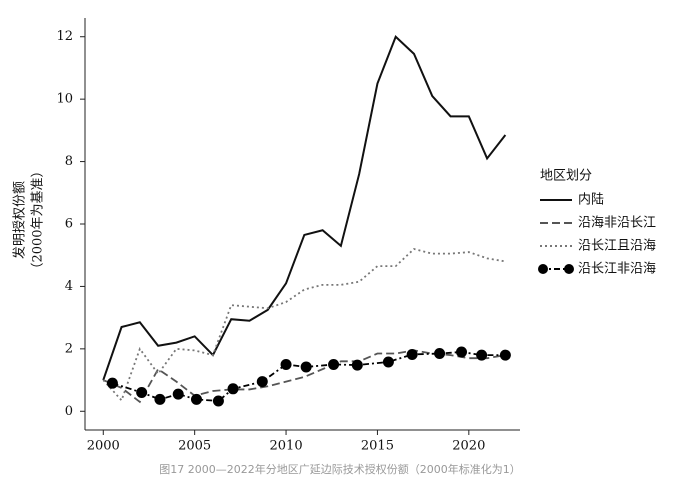 This screenshot has height=486, width=680. What do you see at coordinates (286, 446) in the screenshot?
I see `x-tick-label: 2010` at bounding box center [286, 446].